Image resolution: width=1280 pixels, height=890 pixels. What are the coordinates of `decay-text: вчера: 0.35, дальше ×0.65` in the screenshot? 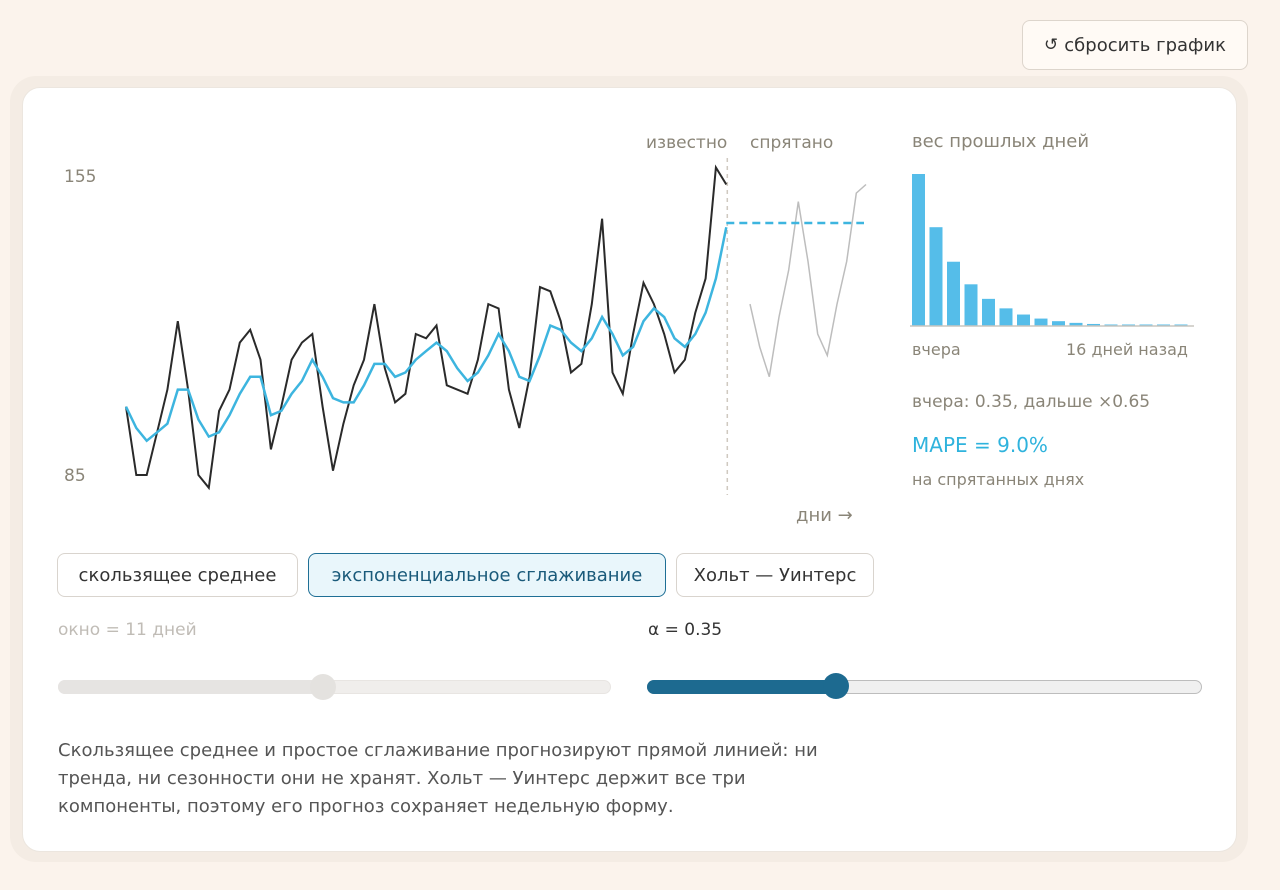 It's located at (1031, 402).